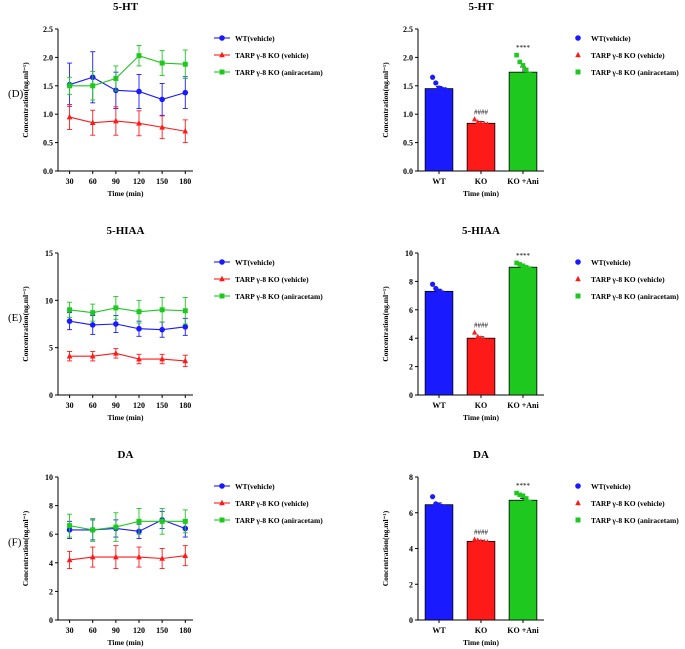  Describe the element at coordinates (185, 630) in the screenshot. I see `da_time-xtick-label: 180` at that location.